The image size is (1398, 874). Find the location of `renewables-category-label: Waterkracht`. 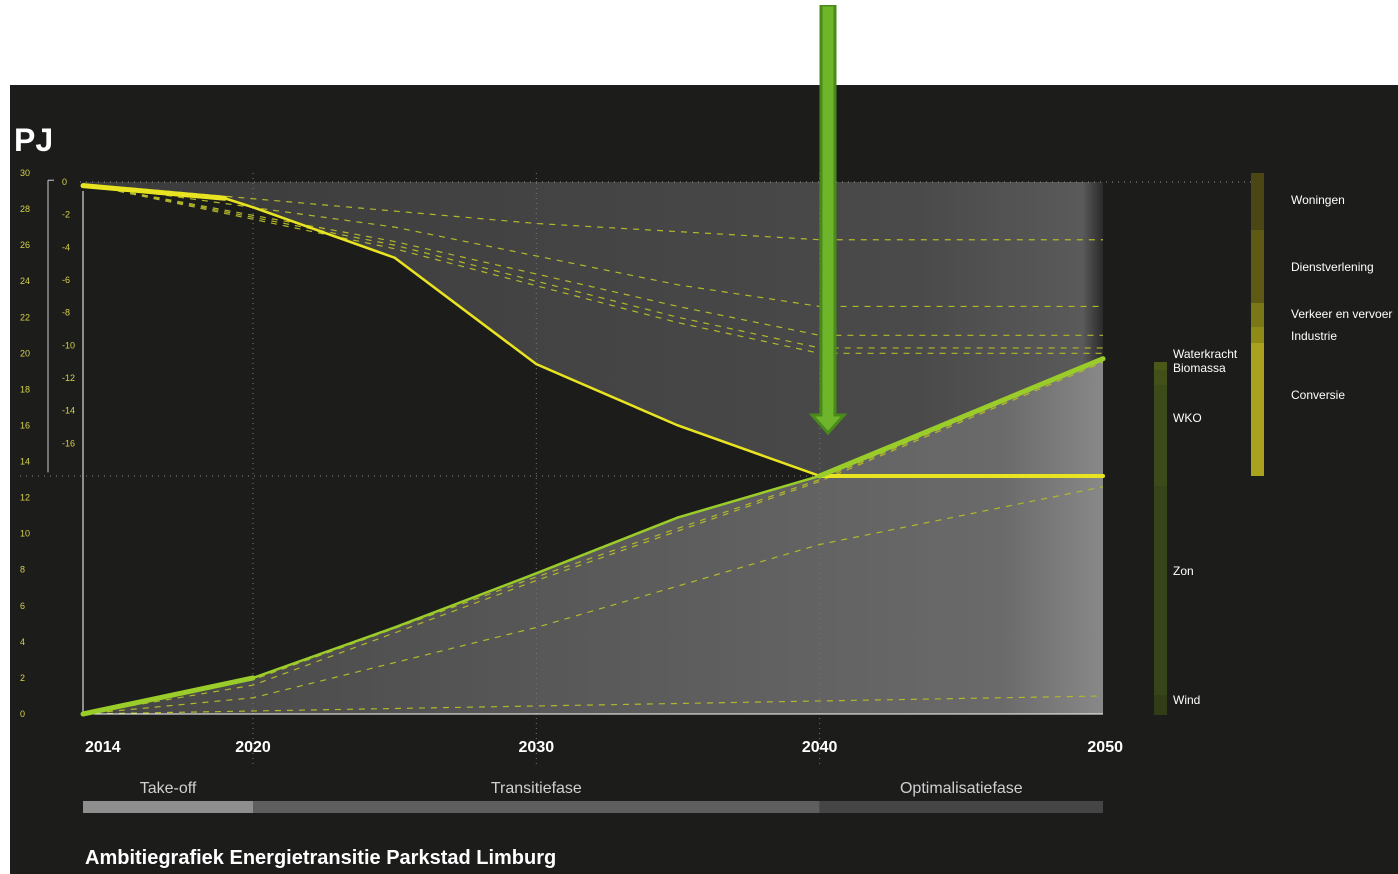

renewables-category-label: Waterkracht is located at coordinates (1205, 354).